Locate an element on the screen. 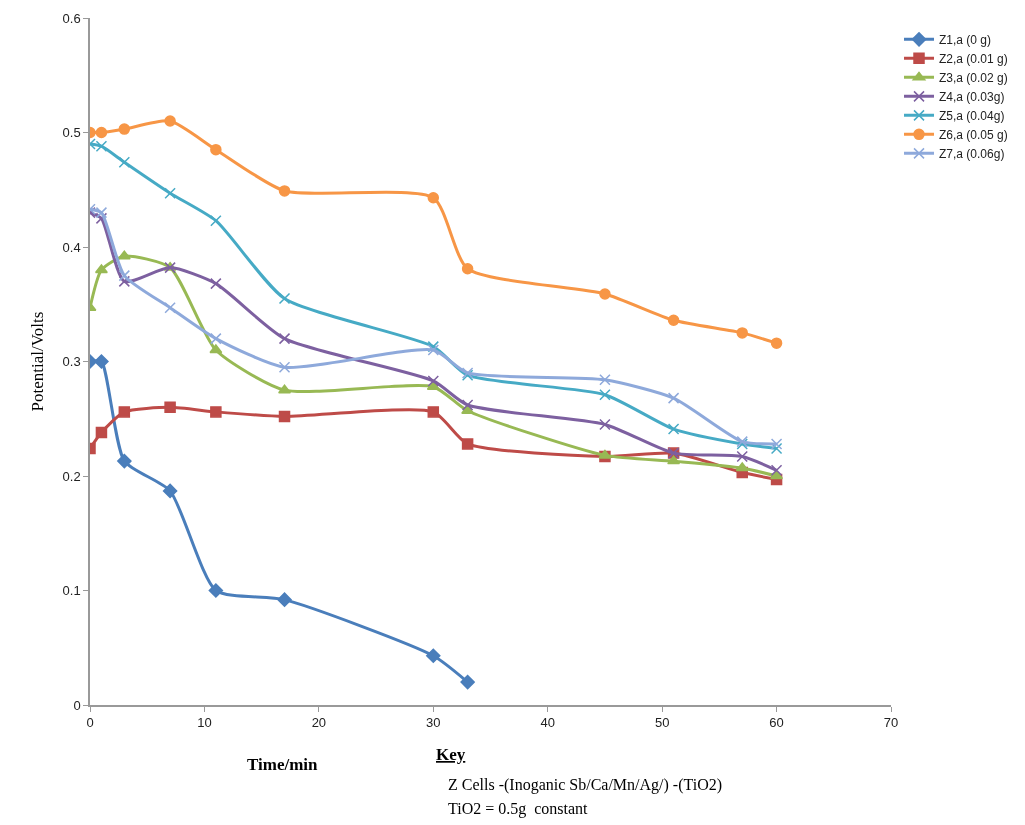 Image resolution: width=1025 pixels, height=825 pixels. text: Key is located at coordinates (451, 754).